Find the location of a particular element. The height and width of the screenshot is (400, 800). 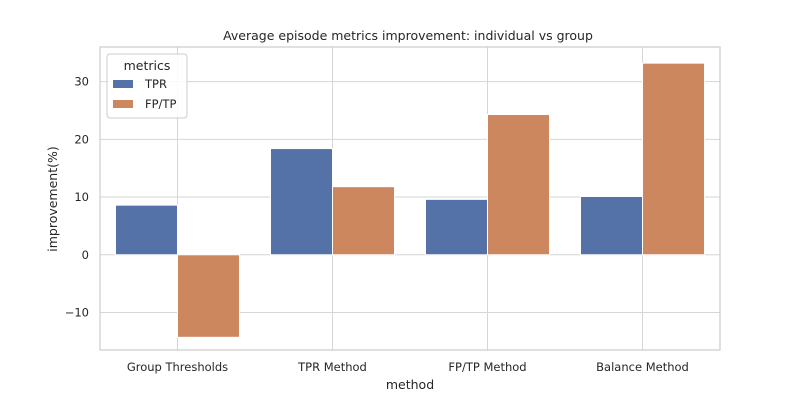

y-tick-label: 10 is located at coordinates (81, 197).